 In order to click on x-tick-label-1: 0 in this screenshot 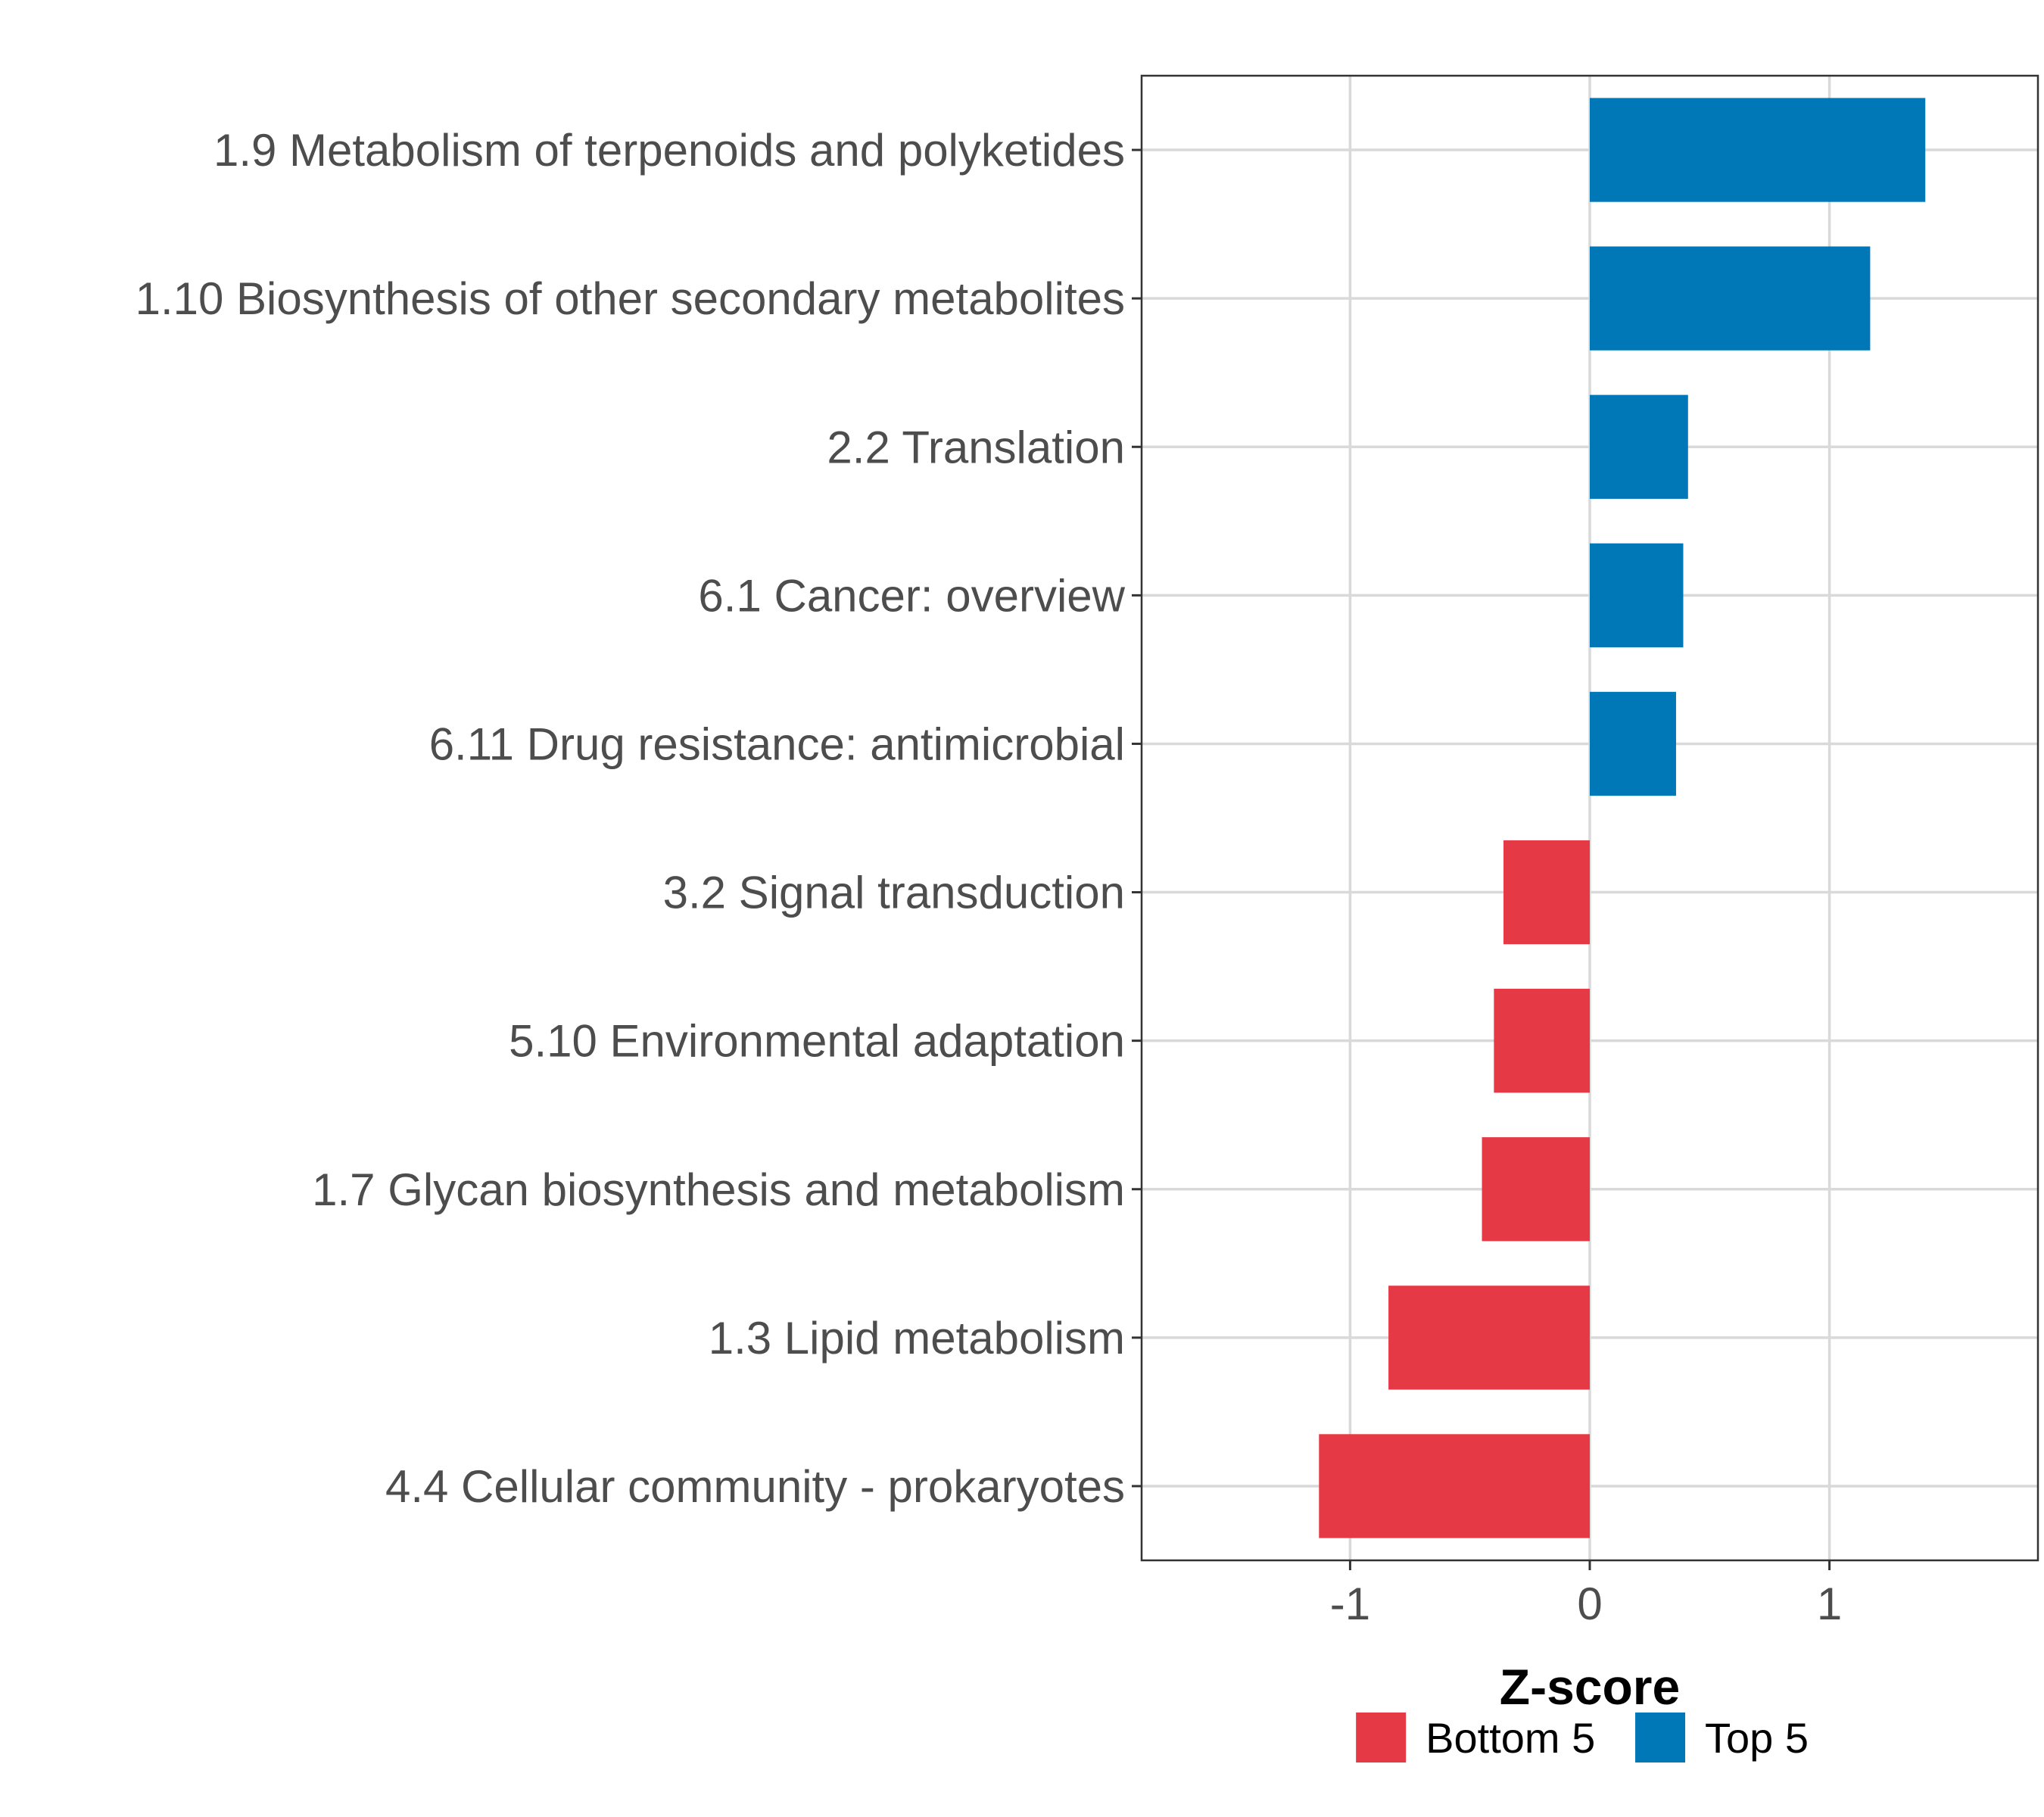, I will do `click(1589, 1604)`.